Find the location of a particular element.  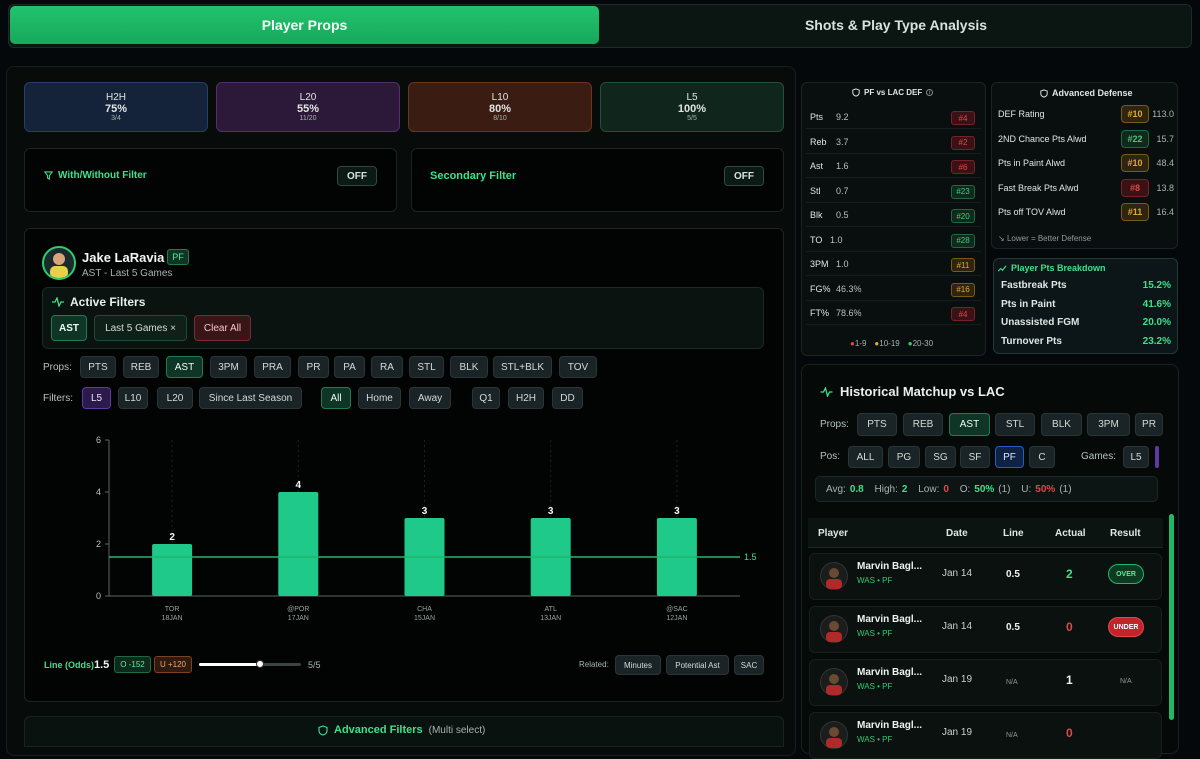

def-stat-label: TO is located at coordinates (816, 239).